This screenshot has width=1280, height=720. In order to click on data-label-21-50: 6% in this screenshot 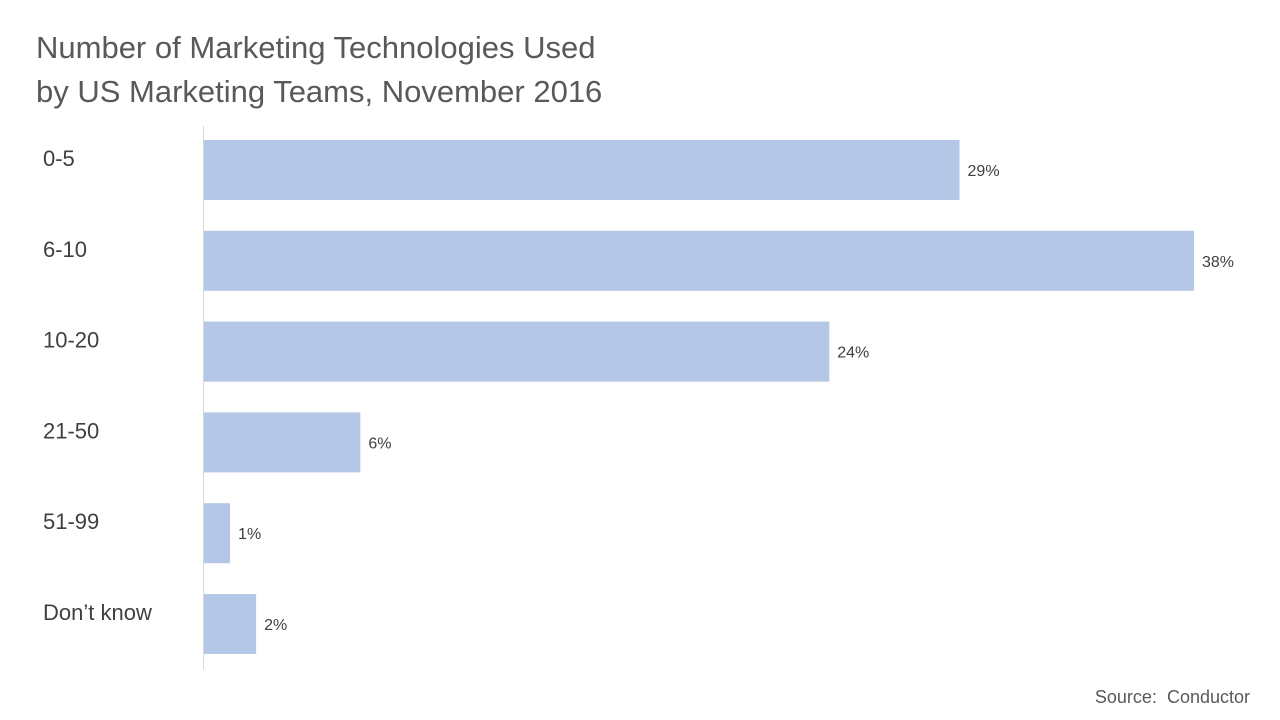, I will do `click(379, 443)`.